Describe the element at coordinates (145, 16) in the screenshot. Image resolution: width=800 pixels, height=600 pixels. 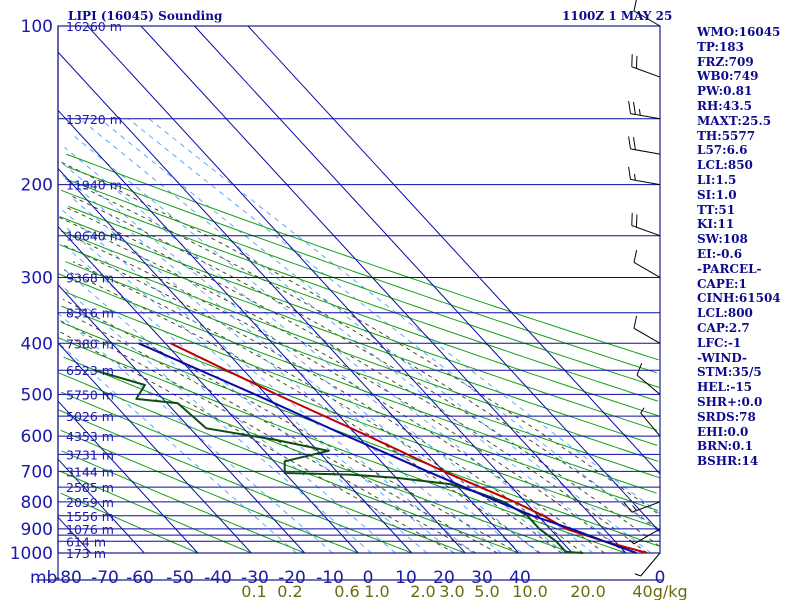
I see `chart-title: LIPI (16045) Sounding` at that location.